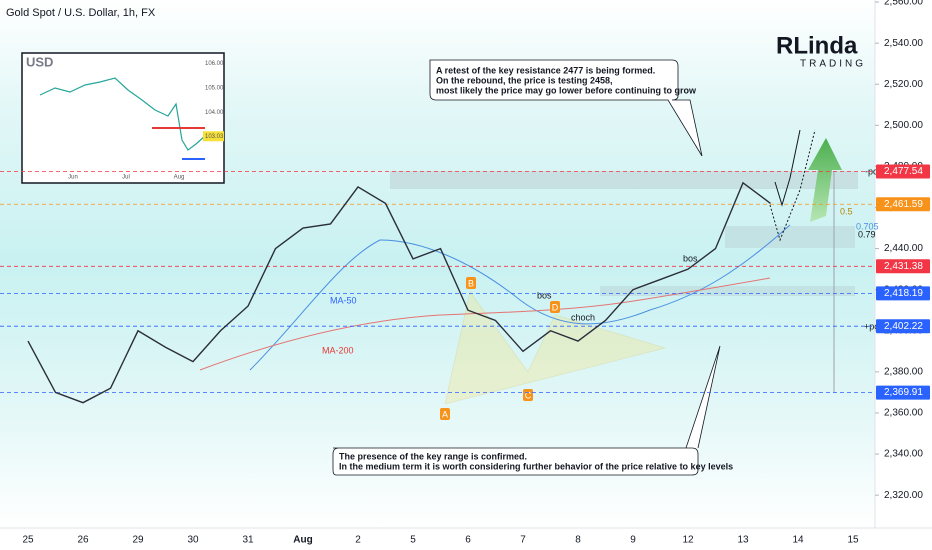  I want to click on fib-label: 0.705, so click(867, 226).